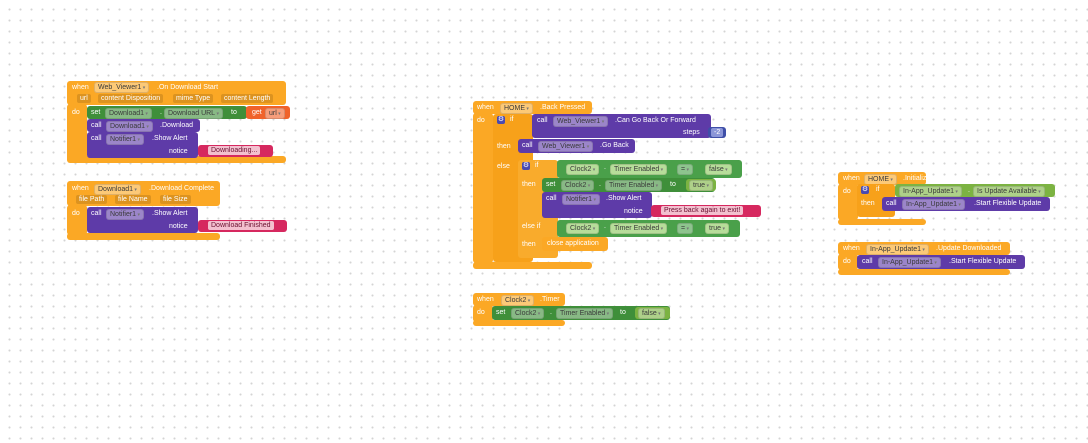 Image resolution: width=1088 pixels, height=443 pixels. Describe the element at coordinates (129, 126) in the screenshot. I see `call-component-dropdown: Download1` at that location.